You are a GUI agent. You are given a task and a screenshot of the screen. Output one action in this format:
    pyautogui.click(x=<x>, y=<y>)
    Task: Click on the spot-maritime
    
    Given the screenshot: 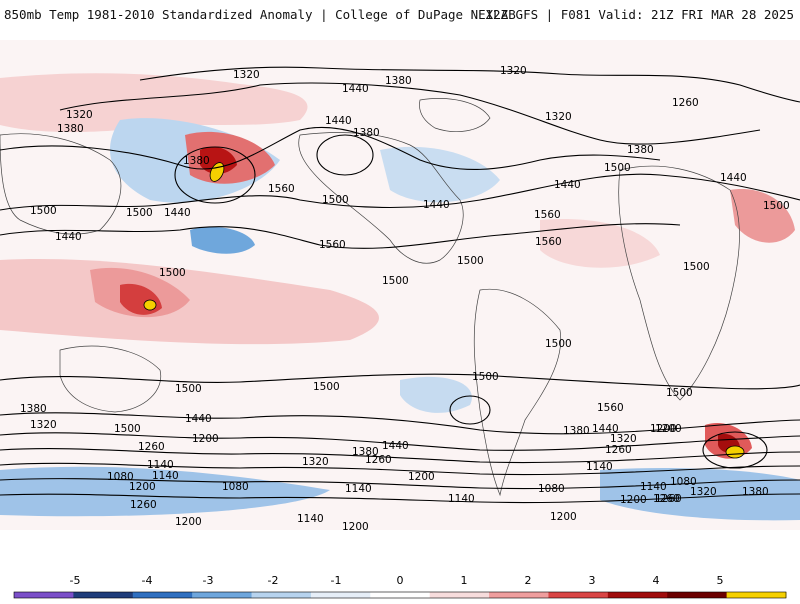 What is the action you would take?
    pyautogui.click(x=150, y=305)
    